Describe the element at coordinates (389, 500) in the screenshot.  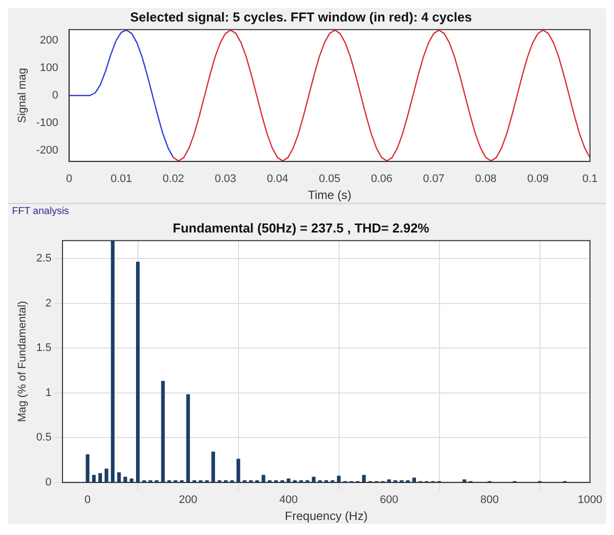
I see `x-tick-label: 600` at that location.